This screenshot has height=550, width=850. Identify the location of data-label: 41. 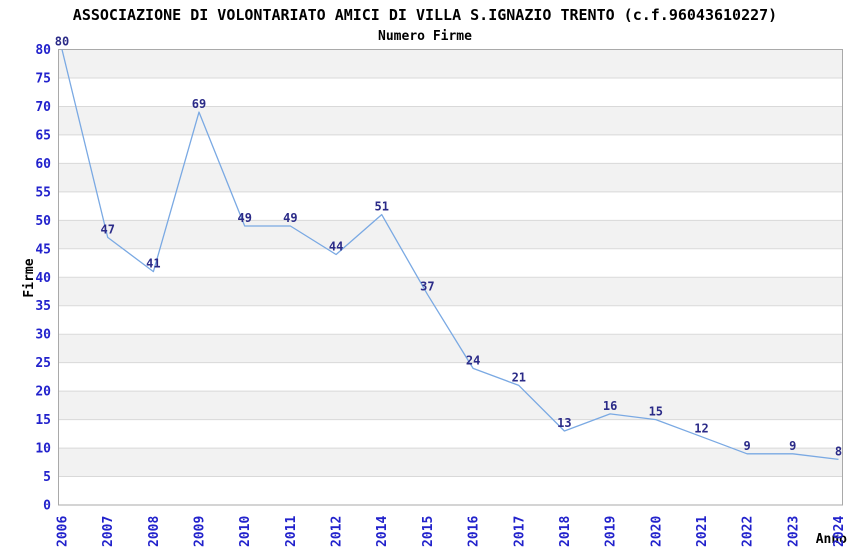
(153, 264).